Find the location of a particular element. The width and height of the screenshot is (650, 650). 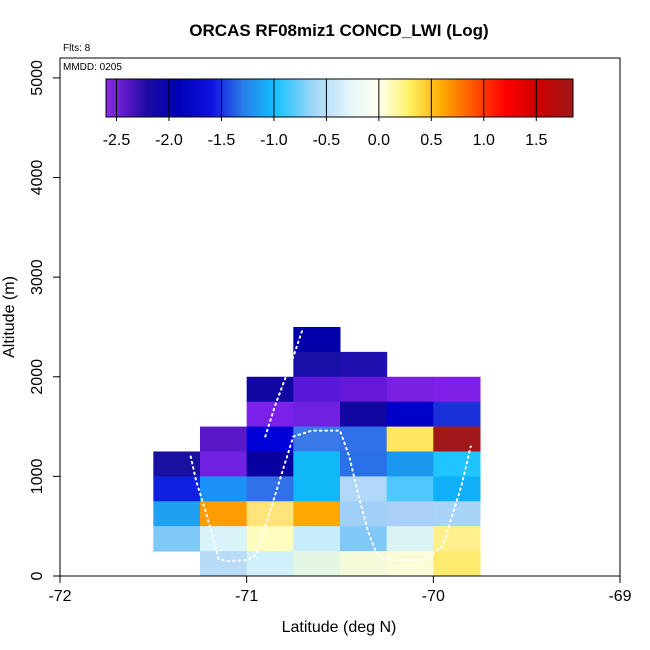

colorbar-tick-label: -1.5 is located at coordinates (222, 140).